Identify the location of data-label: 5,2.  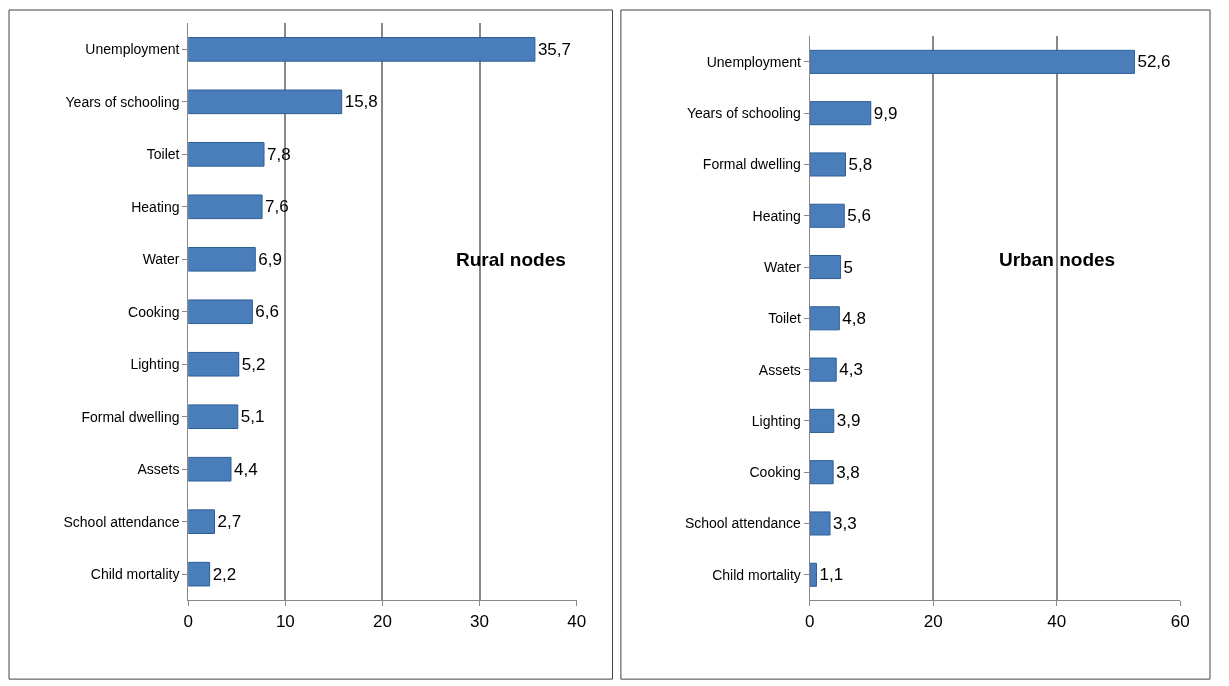
(253, 364).